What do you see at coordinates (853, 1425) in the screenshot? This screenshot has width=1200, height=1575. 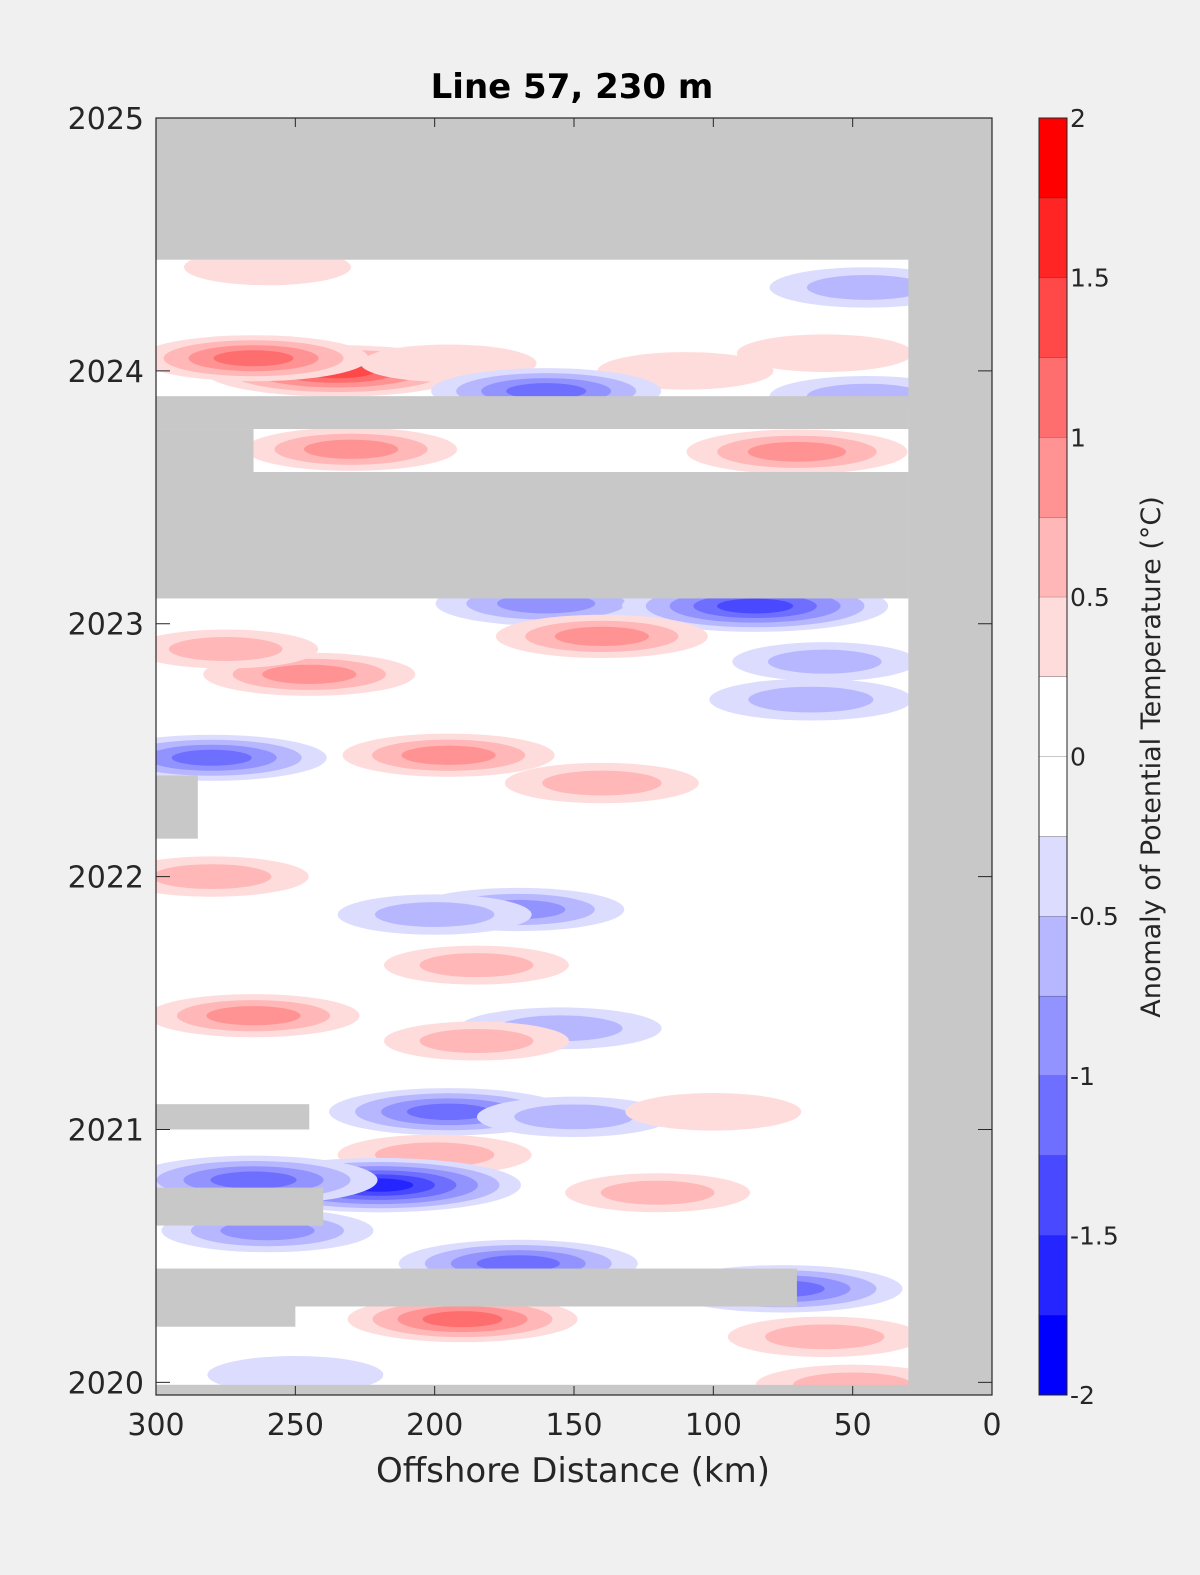 I see `x-tick-label: 50` at bounding box center [853, 1425].